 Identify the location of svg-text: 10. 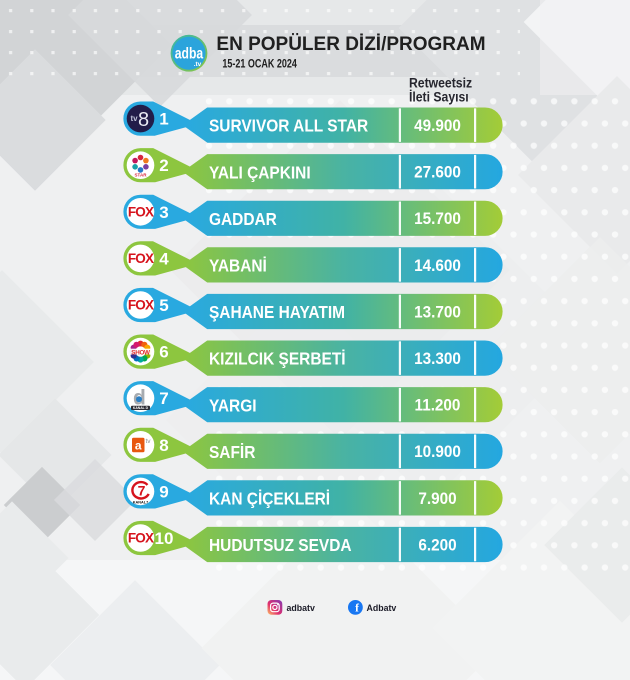
(164, 538).